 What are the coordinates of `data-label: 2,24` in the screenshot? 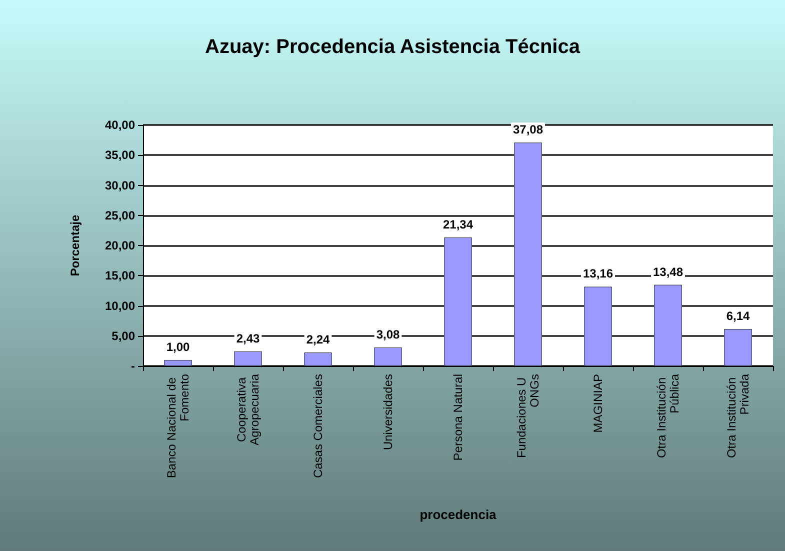 It's located at (318, 339).